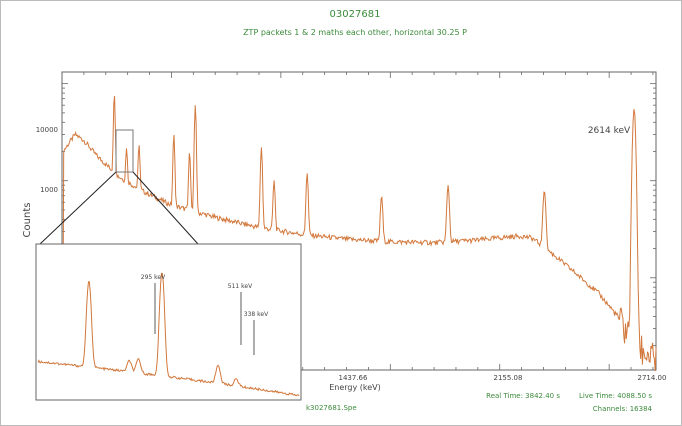  I want to click on live-time-label: Live Time: 4088.50 s, so click(615, 396).